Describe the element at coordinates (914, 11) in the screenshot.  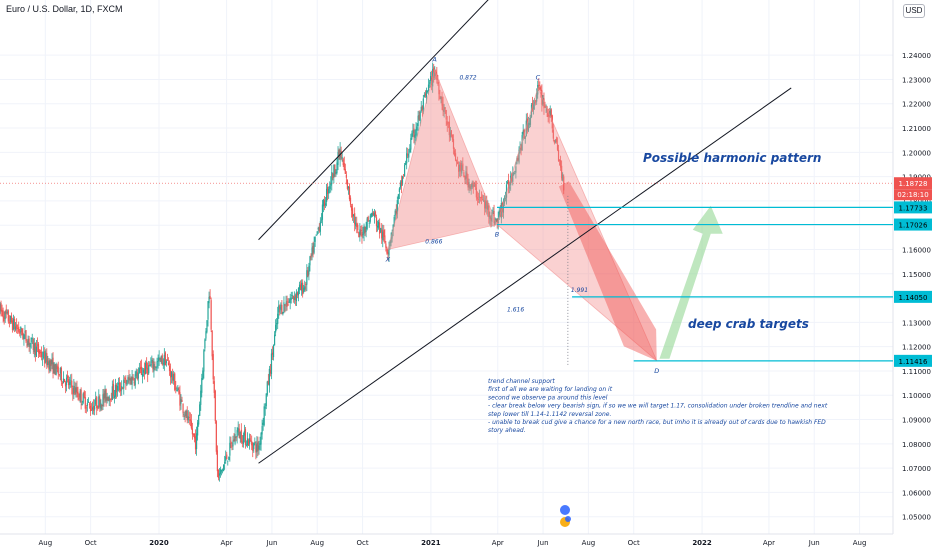
I see `currency-badge: USD` at that location.